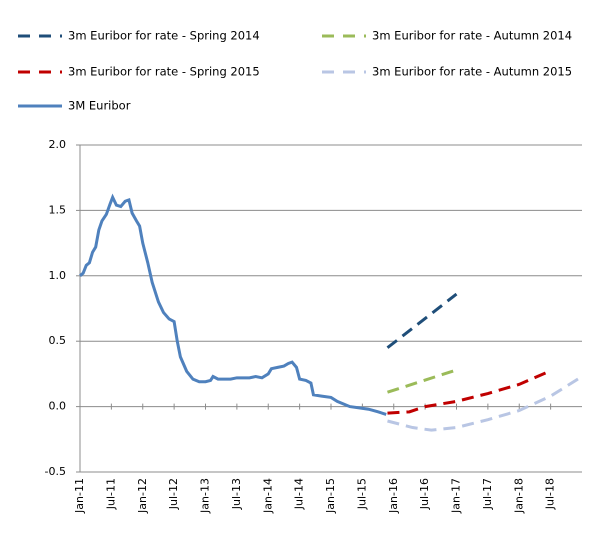 The width and height of the screenshot is (600, 542). I want to click on x-tick-label: Jan-15, so click(330, 496).